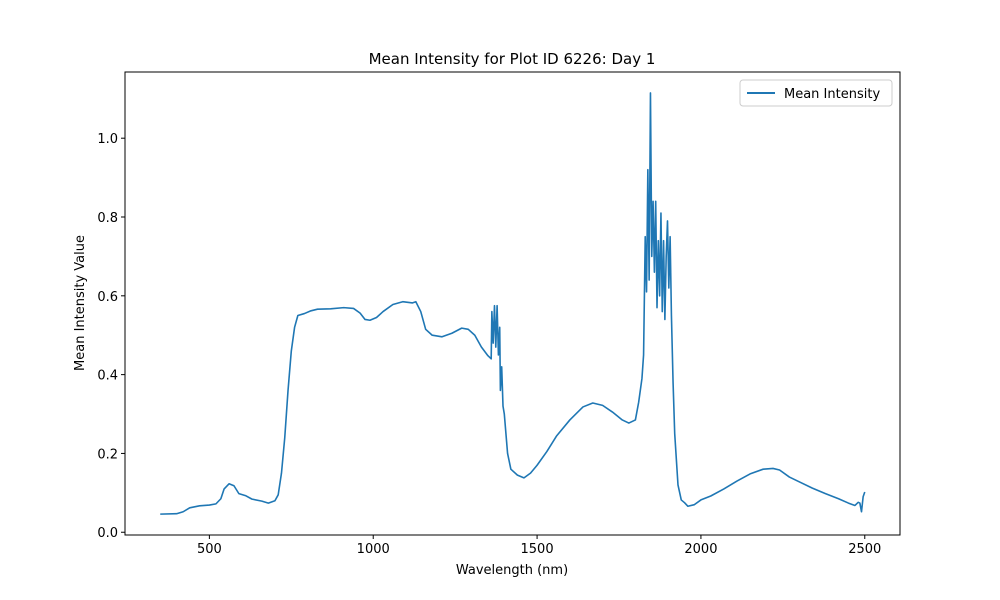 The height and width of the screenshot is (600, 1000). What do you see at coordinates (512, 59) in the screenshot?
I see `chart-title: Mean Intensity for Plot ID 6226: Day 1` at bounding box center [512, 59].